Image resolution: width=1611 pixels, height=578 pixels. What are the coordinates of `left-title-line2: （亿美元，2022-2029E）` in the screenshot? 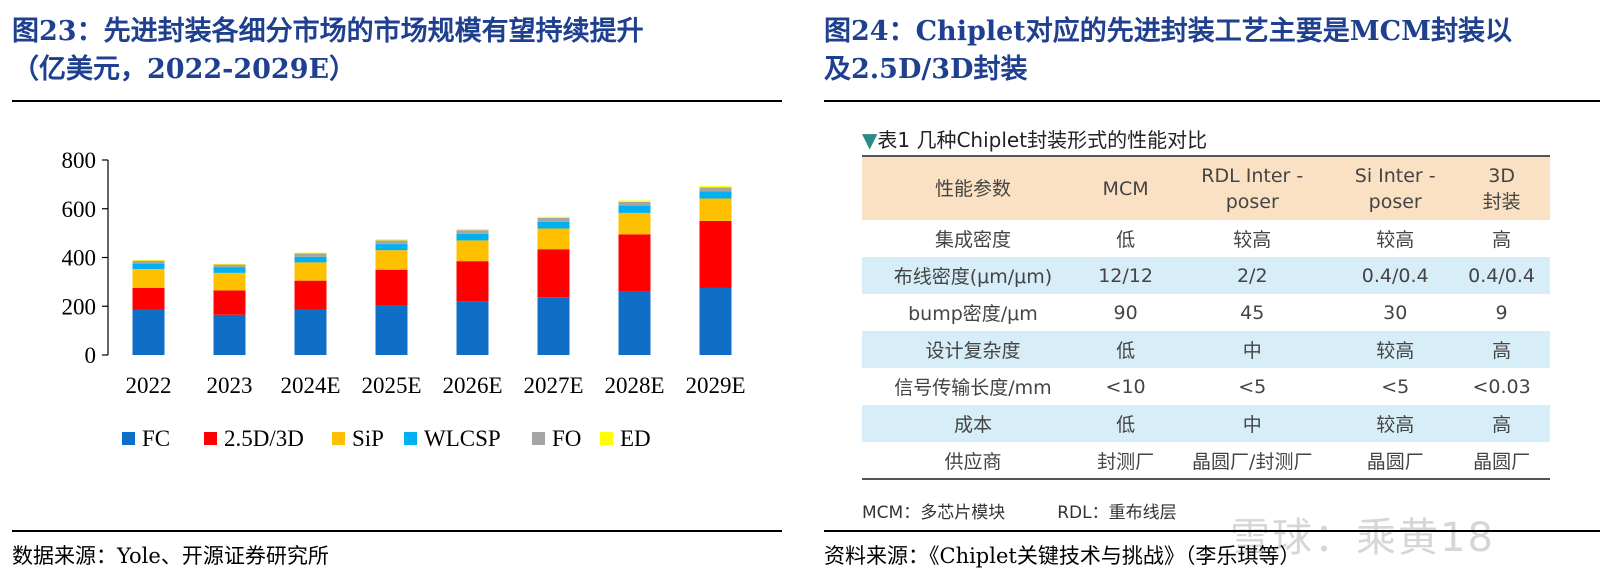 It's located at (184, 69).